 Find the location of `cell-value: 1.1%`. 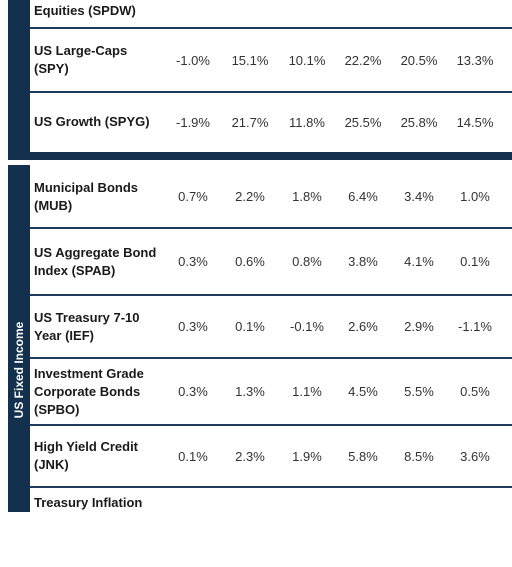

cell-value: 1.1% is located at coordinates (307, 391).